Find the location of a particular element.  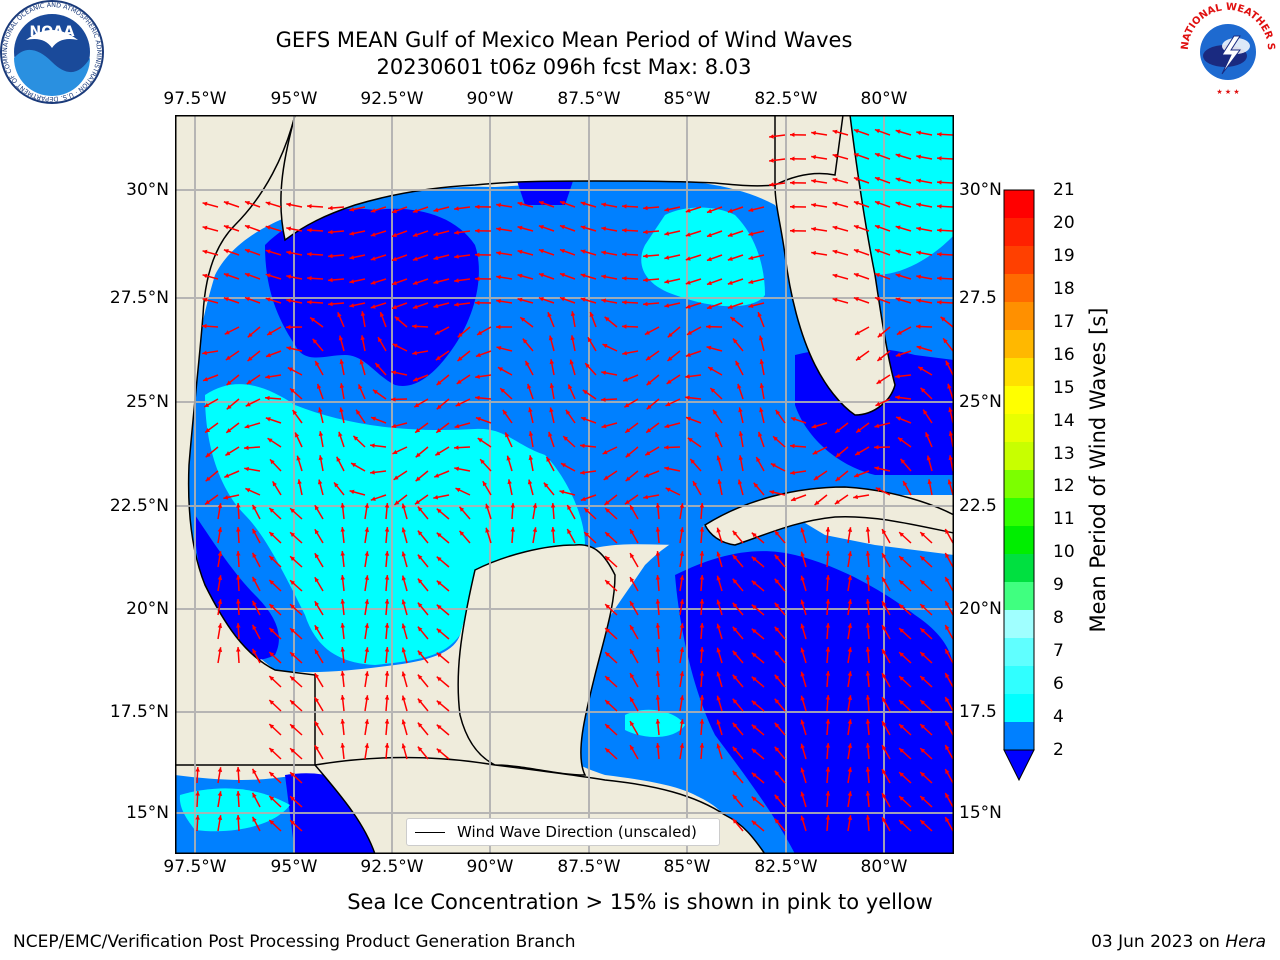

lon-label-bottom: 92.5°W is located at coordinates (392, 867).